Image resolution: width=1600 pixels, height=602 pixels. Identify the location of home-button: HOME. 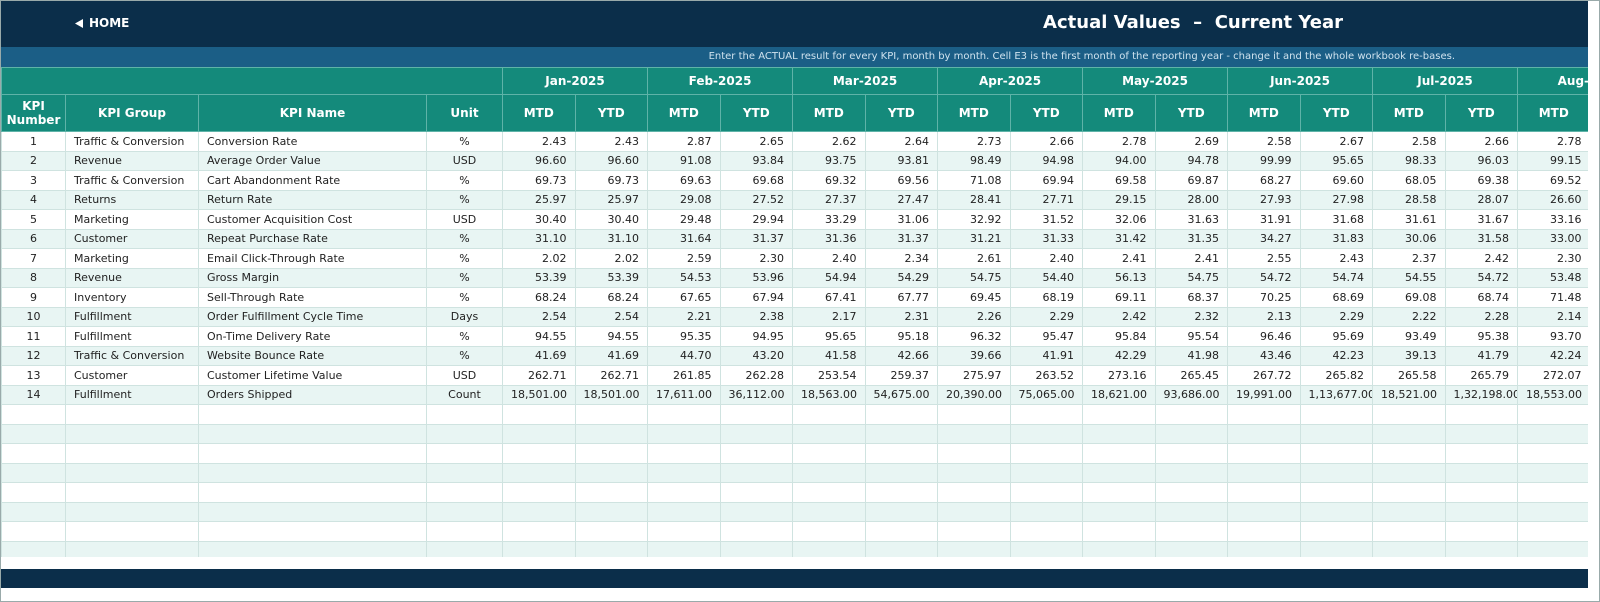
(102, 23).